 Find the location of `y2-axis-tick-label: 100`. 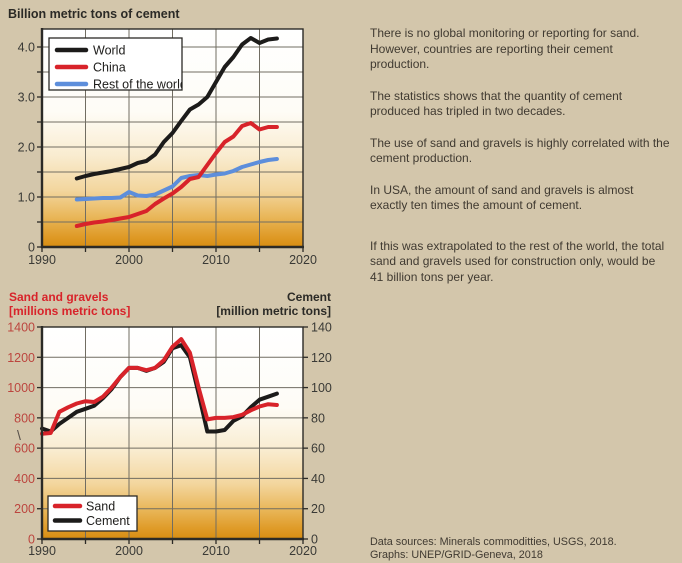

y2-axis-tick-label: 100 is located at coordinates (321, 388).